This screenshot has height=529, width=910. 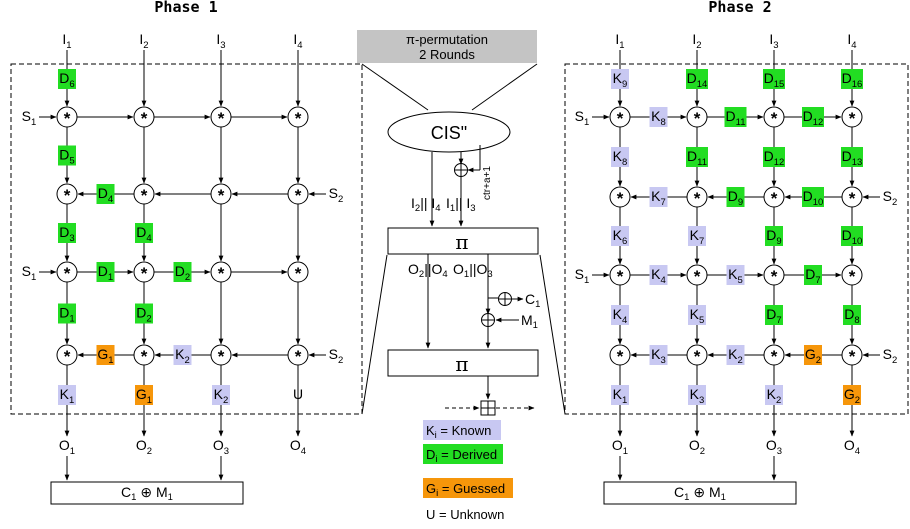 What do you see at coordinates (620, 79) in the screenshot?
I see `phase2-box-1: K9` at bounding box center [620, 79].